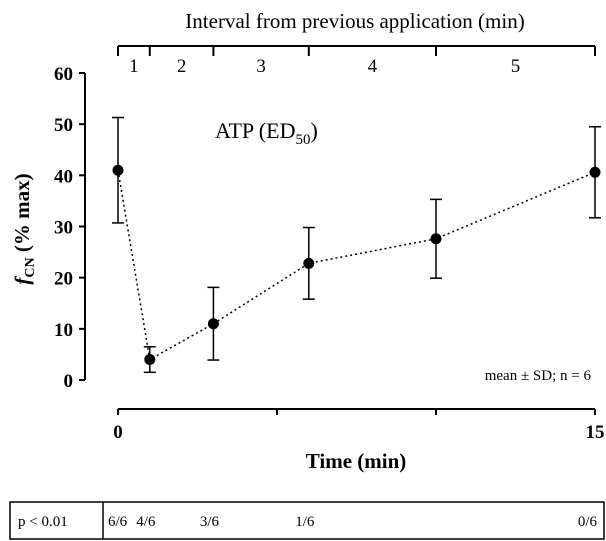  Describe the element at coordinates (373, 66) in the screenshot. I see `interval-label: 4` at that location.